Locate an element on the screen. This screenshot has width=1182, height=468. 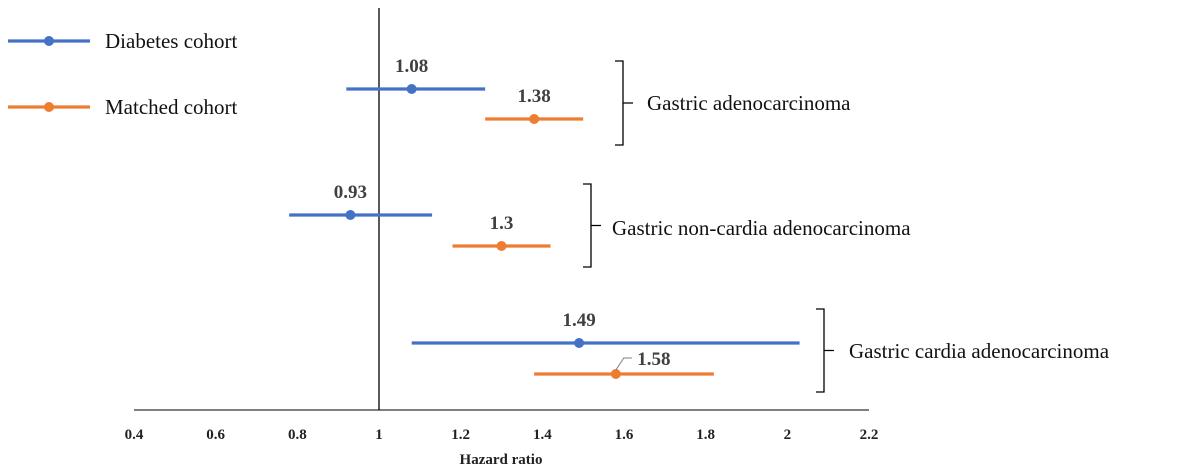
legend-label: Diabetes cohort is located at coordinates (171, 41).